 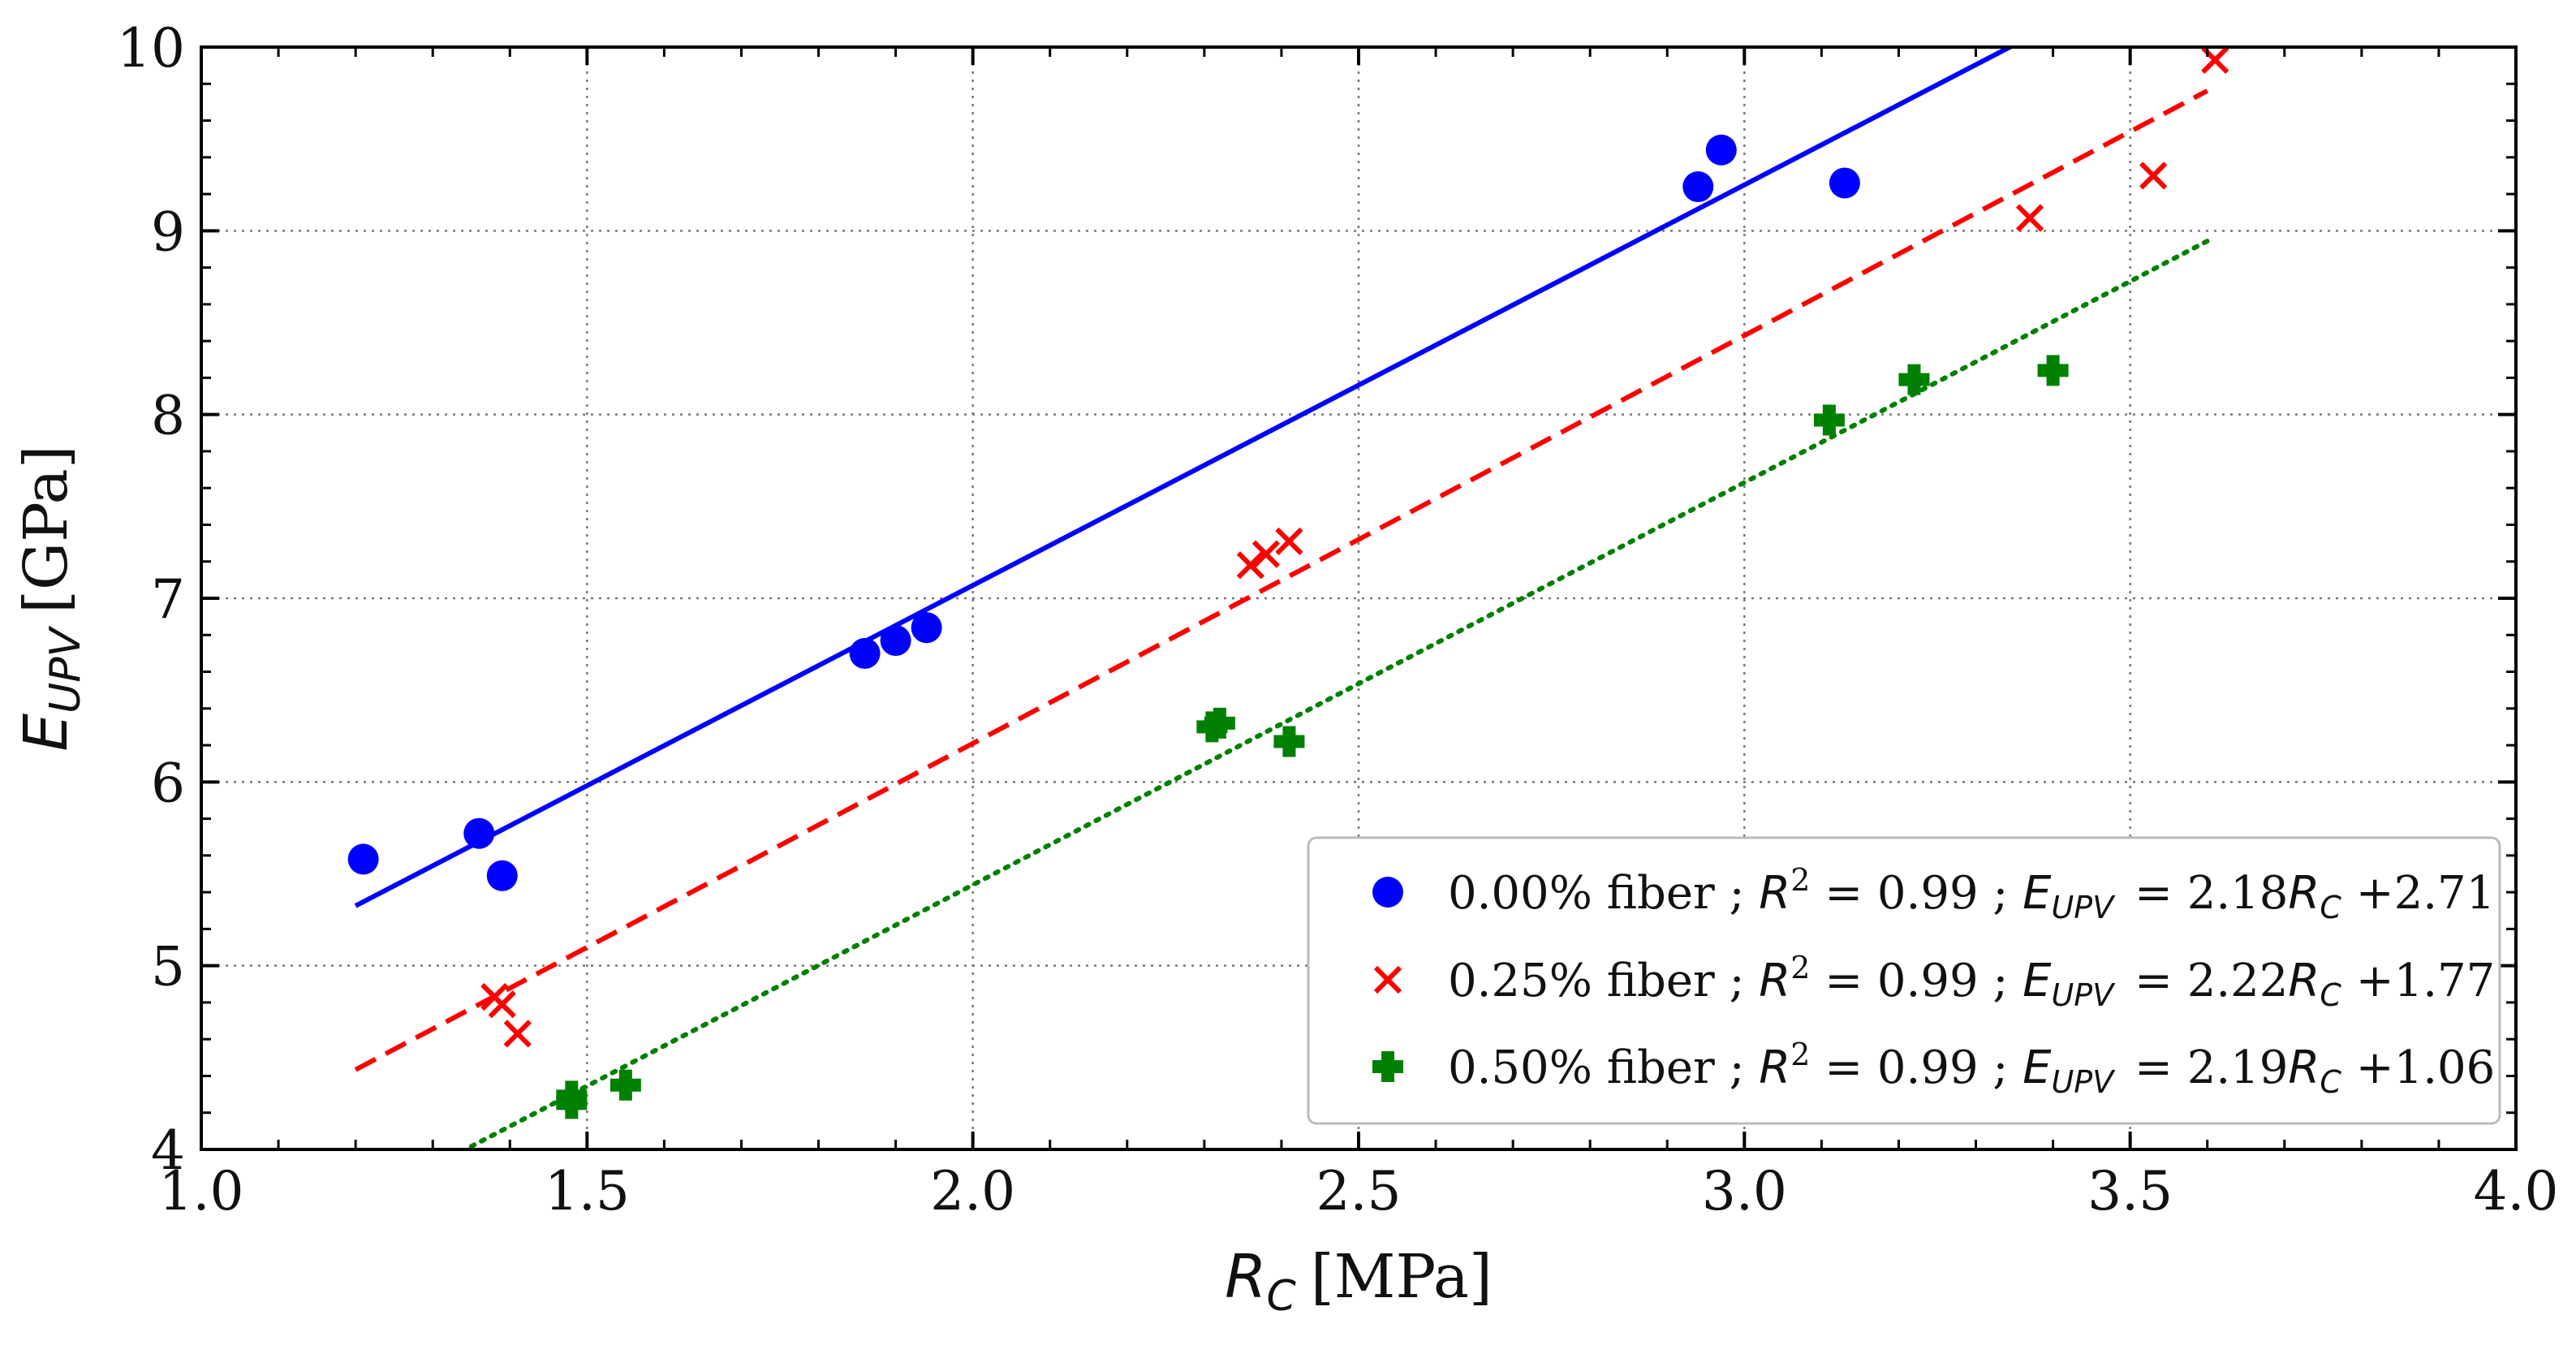 I want to click on x-axis-label: RC [MPa], so click(x=1359, y=1281).